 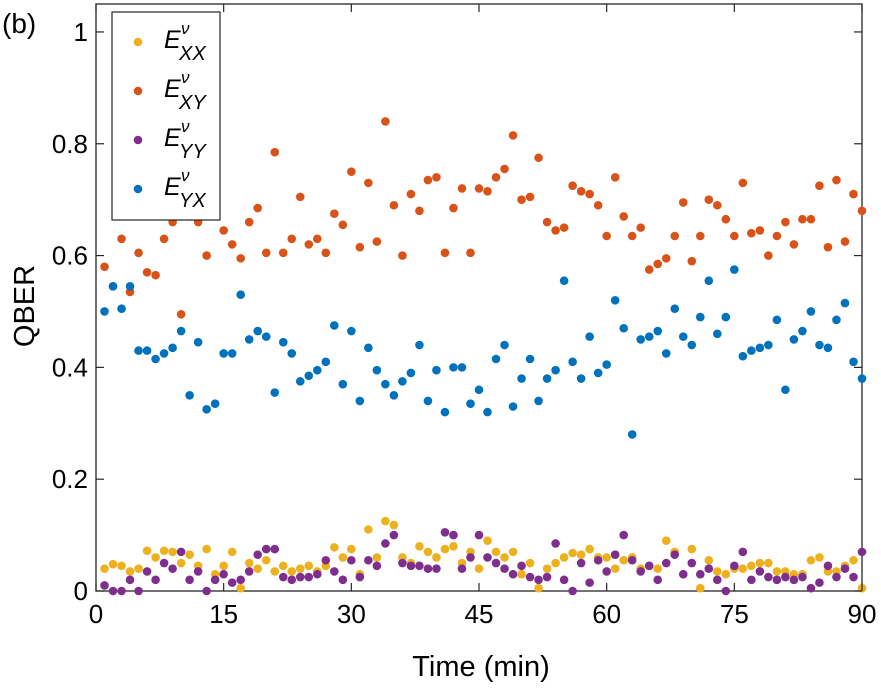 I want to click on legend-subscript: YX, so click(x=192, y=201).